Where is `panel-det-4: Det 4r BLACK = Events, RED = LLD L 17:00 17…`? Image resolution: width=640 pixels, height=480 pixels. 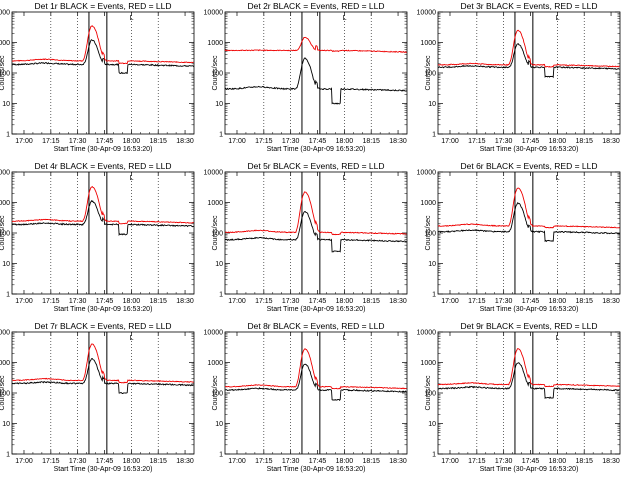 panel-det-4: Det 4r BLACK = Events, RED = LLD L 17:00 17… is located at coordinates (97, 237).